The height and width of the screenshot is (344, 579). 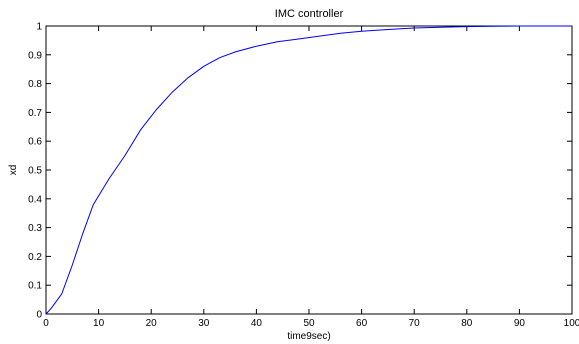 I want to click on x-tick-label: 40, so click(x=257, y=323).